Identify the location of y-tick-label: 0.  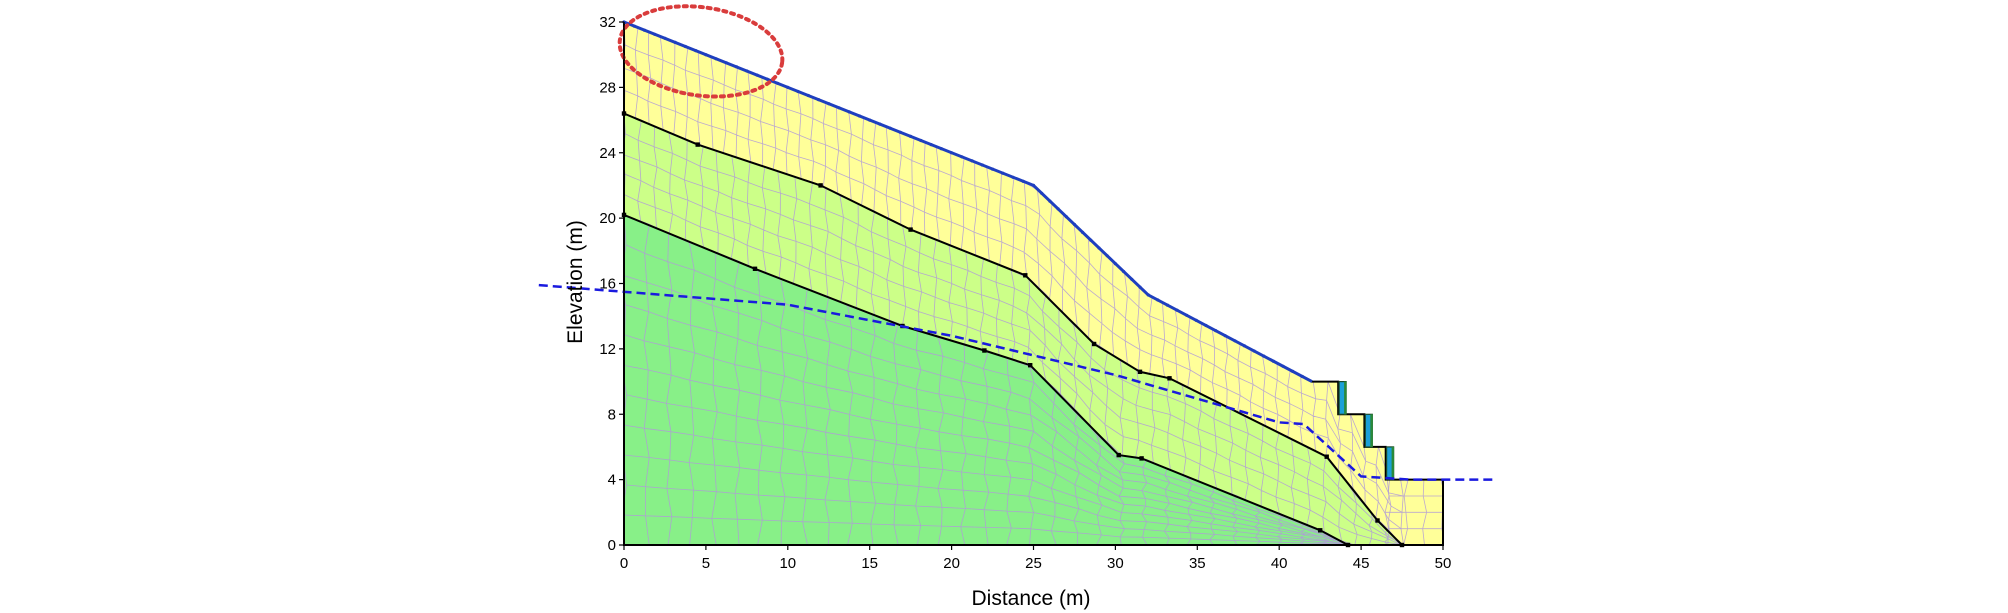
(612, 545).